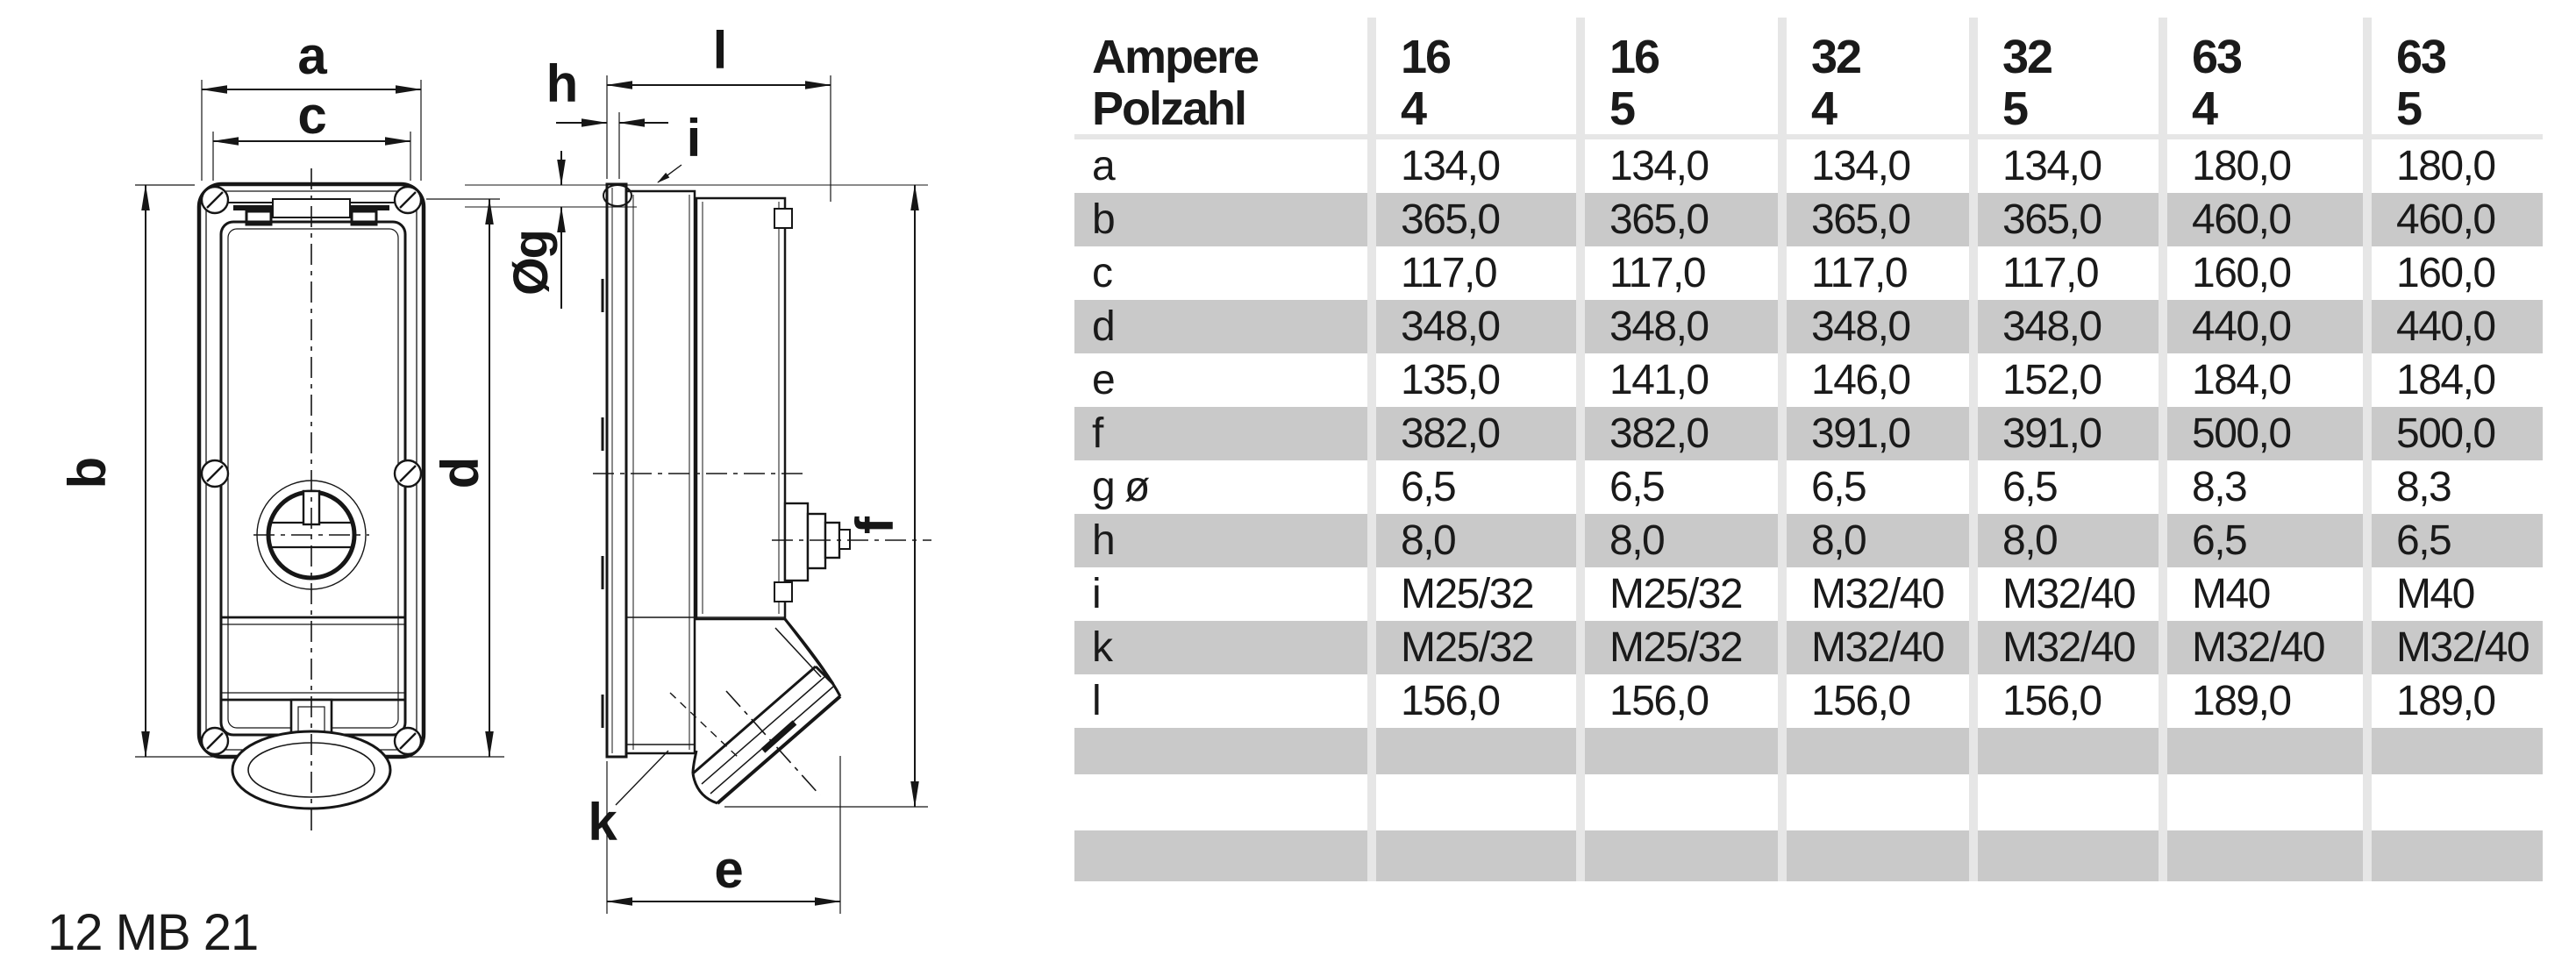  What do you see at coordinates (1175, 57) in the screenshot?
I see `header-ampere-label: Ampere` at bounding box center [1175, 57].